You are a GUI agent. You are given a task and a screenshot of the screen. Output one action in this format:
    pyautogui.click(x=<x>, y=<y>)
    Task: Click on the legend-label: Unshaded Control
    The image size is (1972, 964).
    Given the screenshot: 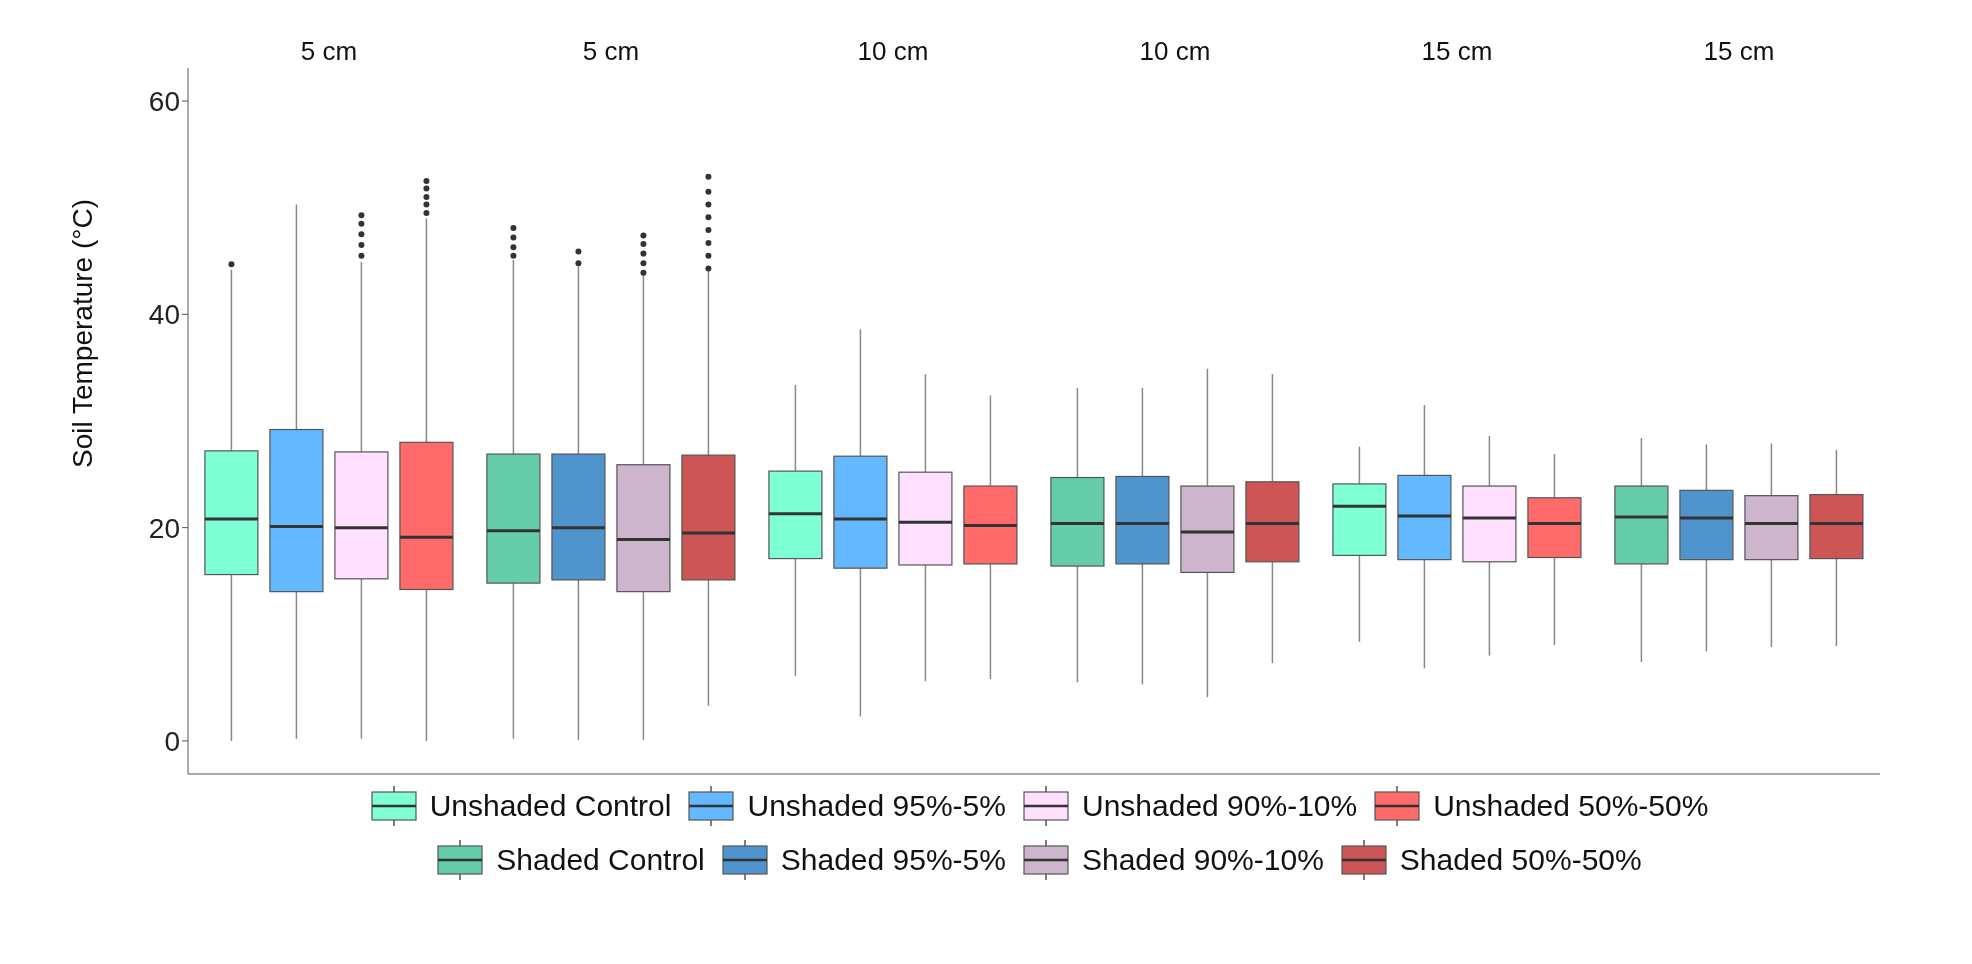 What is the action you would take?
    pyautogui.click(x=550, y=806)
    